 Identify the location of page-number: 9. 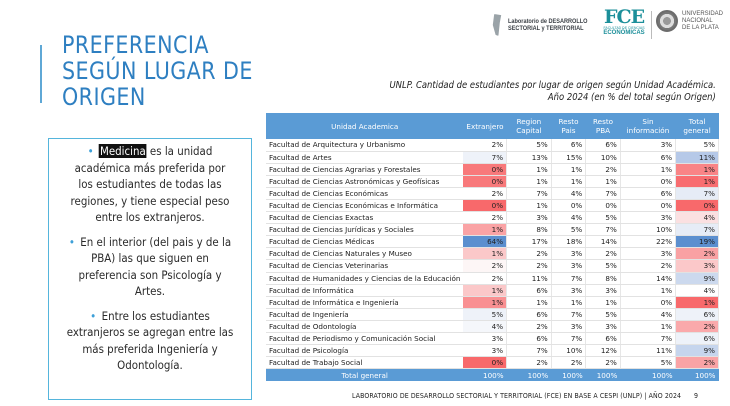
(696, 396).